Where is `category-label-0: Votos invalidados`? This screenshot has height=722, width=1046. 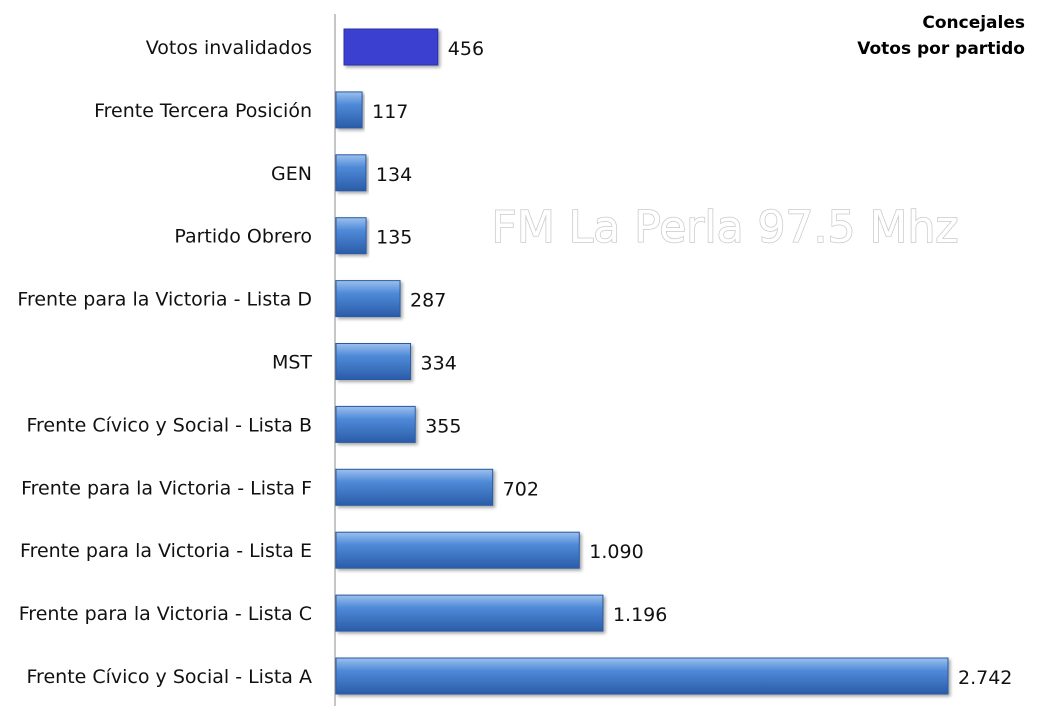
category-label-0: Votos invalidados is located at coordinates (229, 48).